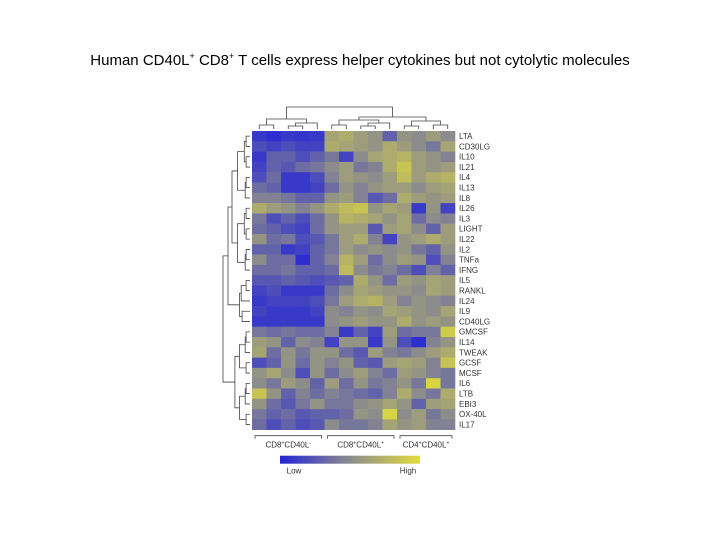  Describe the element at coordinates (273, 445) in the screenshot. I see `group-label-text: CD8` at that location.